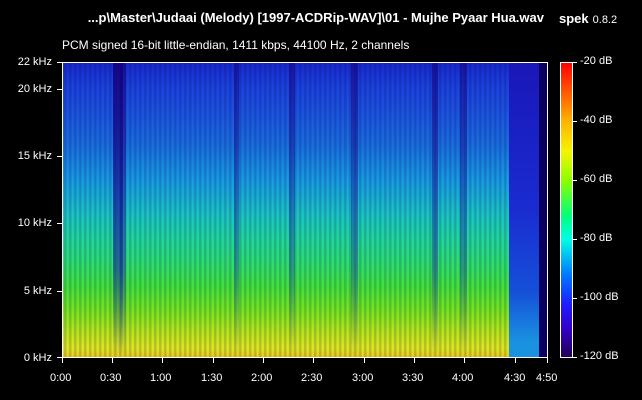  Describe the element at coordinates (599, 297) in the screenshot. I see `colorbar-label: -100 dB` at that location.